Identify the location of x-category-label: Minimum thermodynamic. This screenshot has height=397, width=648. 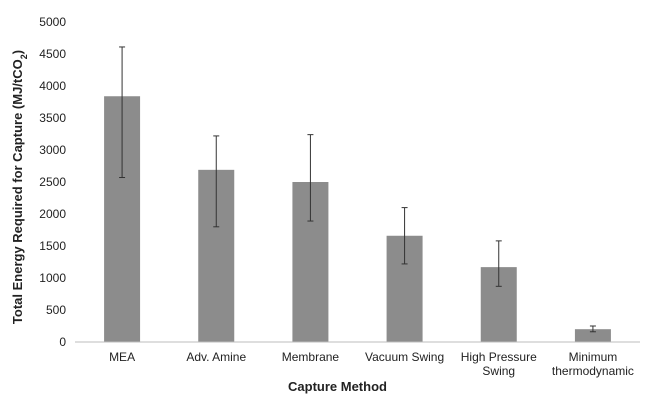
(593, 364).